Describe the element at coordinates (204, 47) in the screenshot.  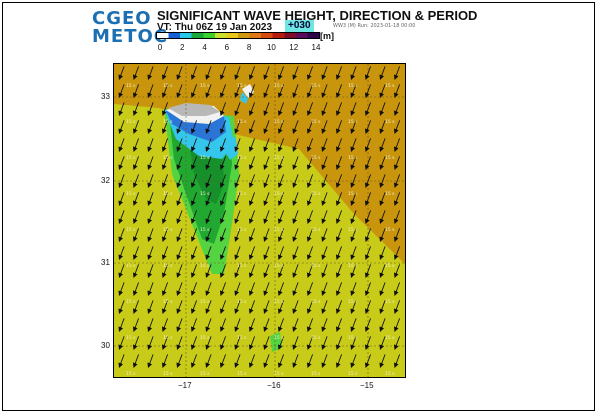
I see `colorbar-tick-label: 4` at that location.